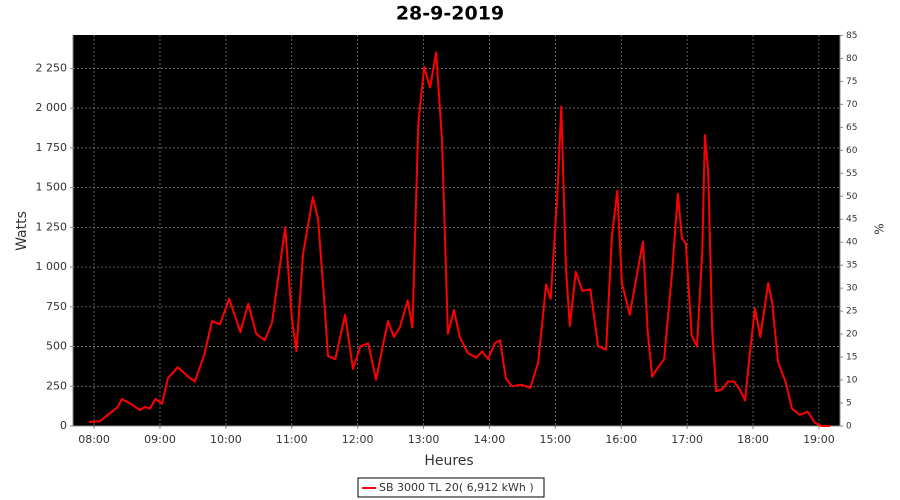  I want to click on legend-label: SB 3000 TL 20( 6,912 kWh ), so click(456, 487).